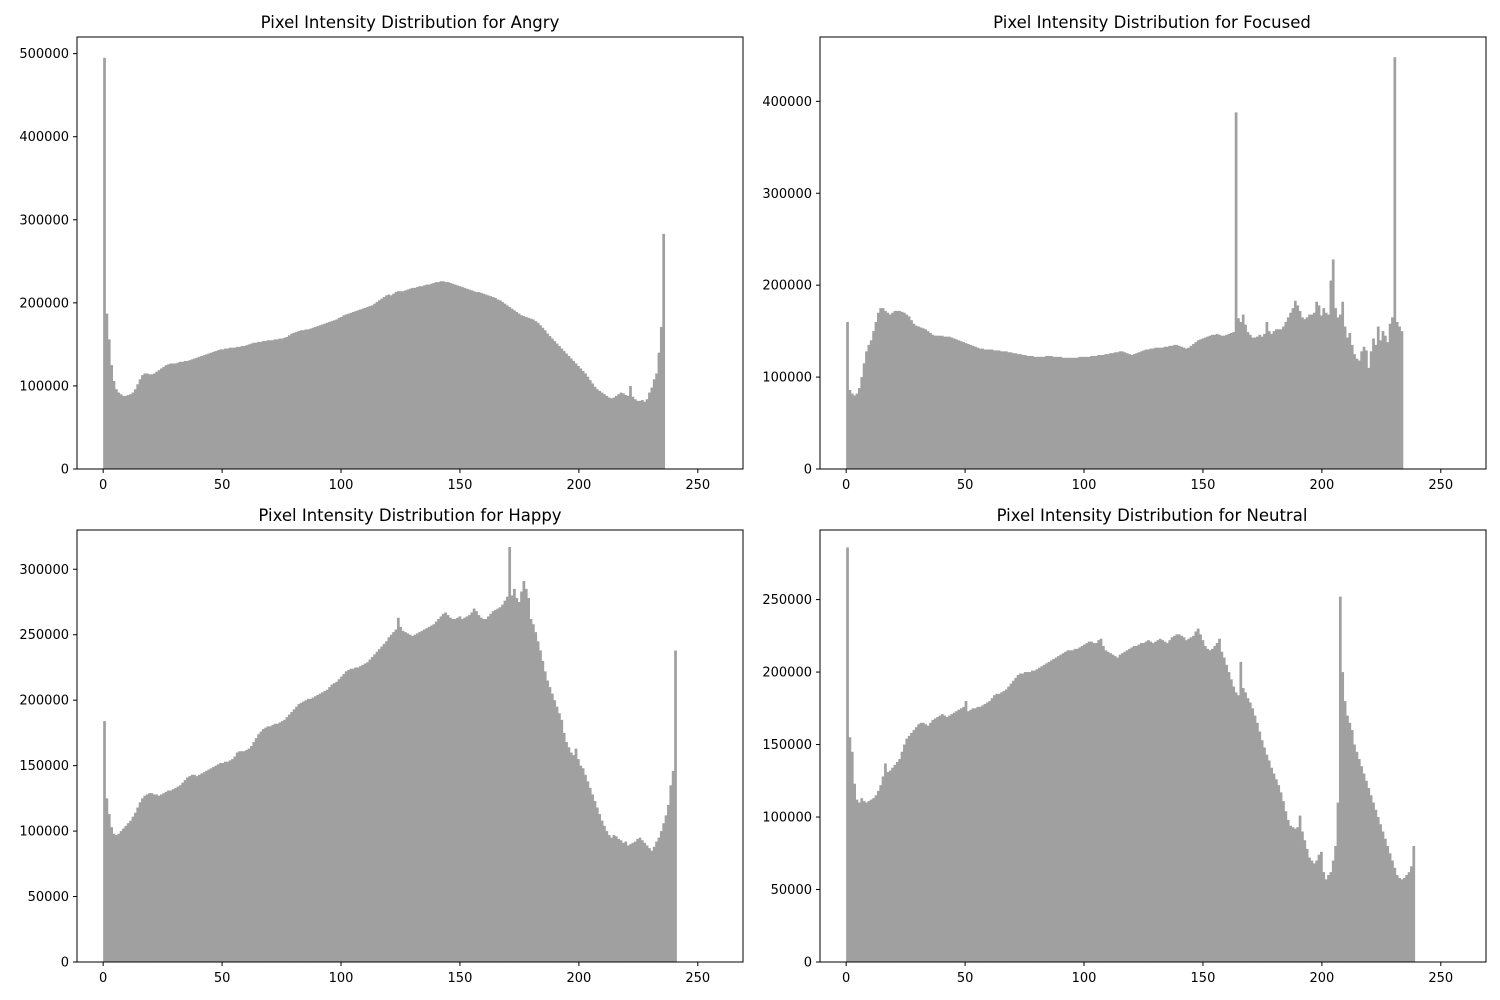  Describe the element at coordinates (1321, 485) in the screenshot. I see `x-tick-label: 200` at that location.